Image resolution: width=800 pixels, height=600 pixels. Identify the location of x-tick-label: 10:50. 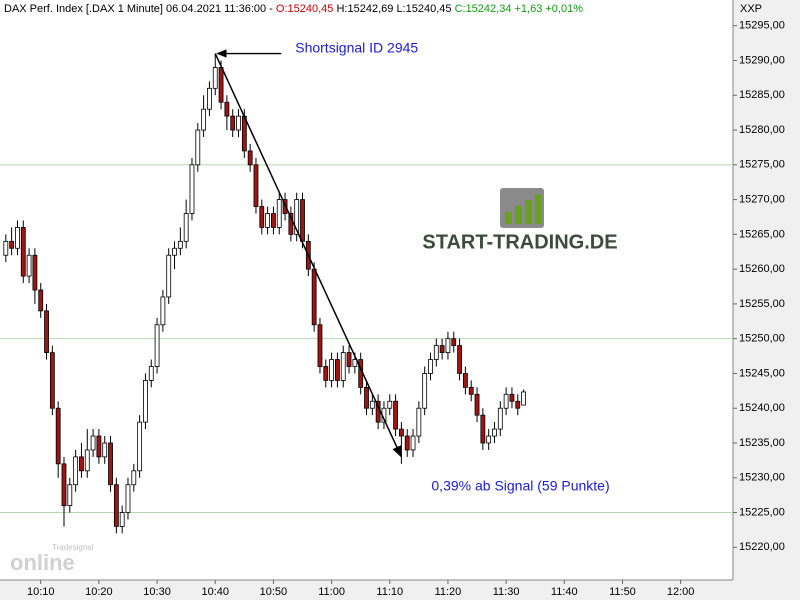
(274, 592).